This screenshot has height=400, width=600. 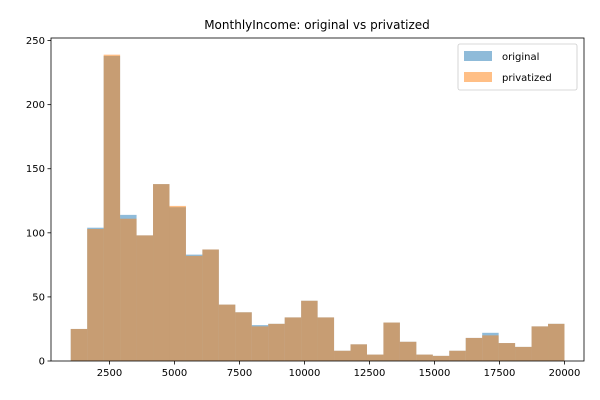 What do you see at coordinates (35, 233) in the screenshot?
I see `y-tick-label-2: 100` at bounding box center [35, 233].